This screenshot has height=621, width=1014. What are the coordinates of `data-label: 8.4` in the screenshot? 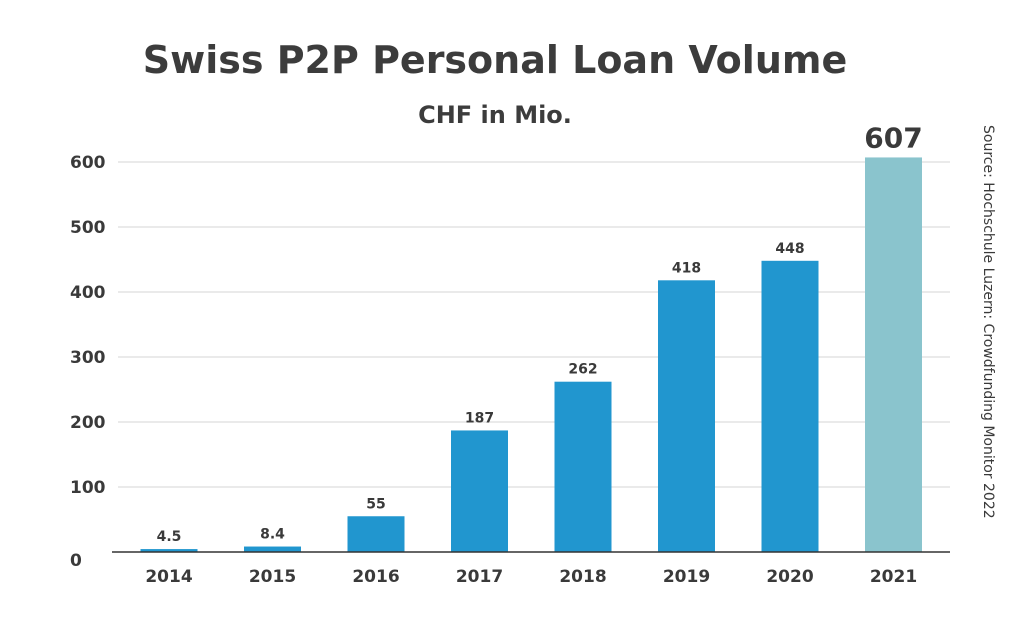 It's located at (272, 535).